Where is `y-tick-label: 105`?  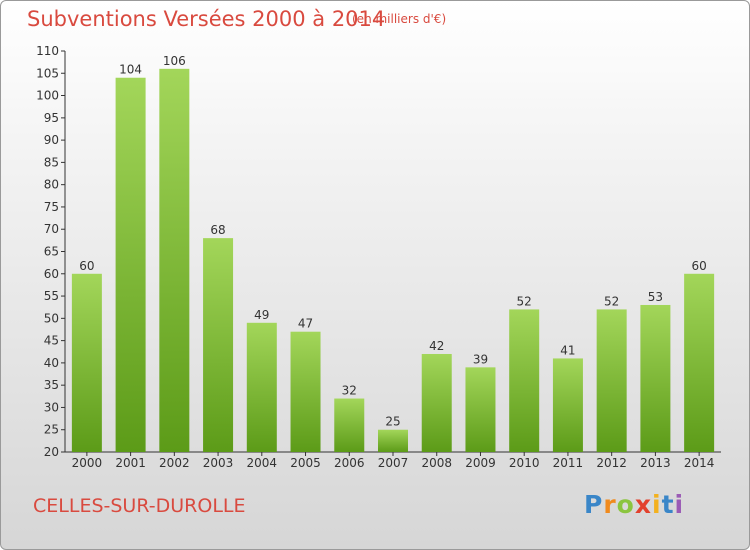
y-tick-label: 105 is located at coordinates (47, 73).